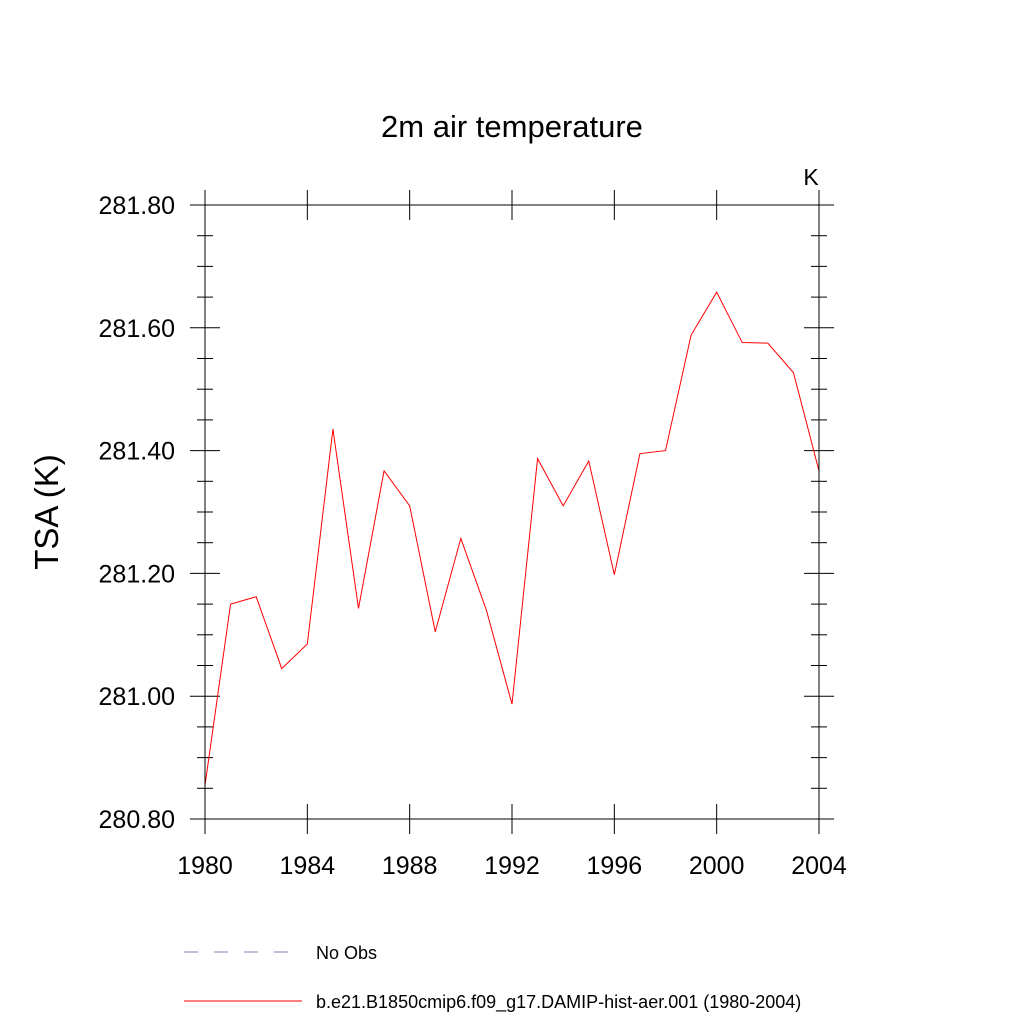 This screenshot has width=1024, height=1024. What do you see at coordinates (615, 866) in the screenshot?
I see `x-tick-label: 1996` at bounding box center [615, 866].